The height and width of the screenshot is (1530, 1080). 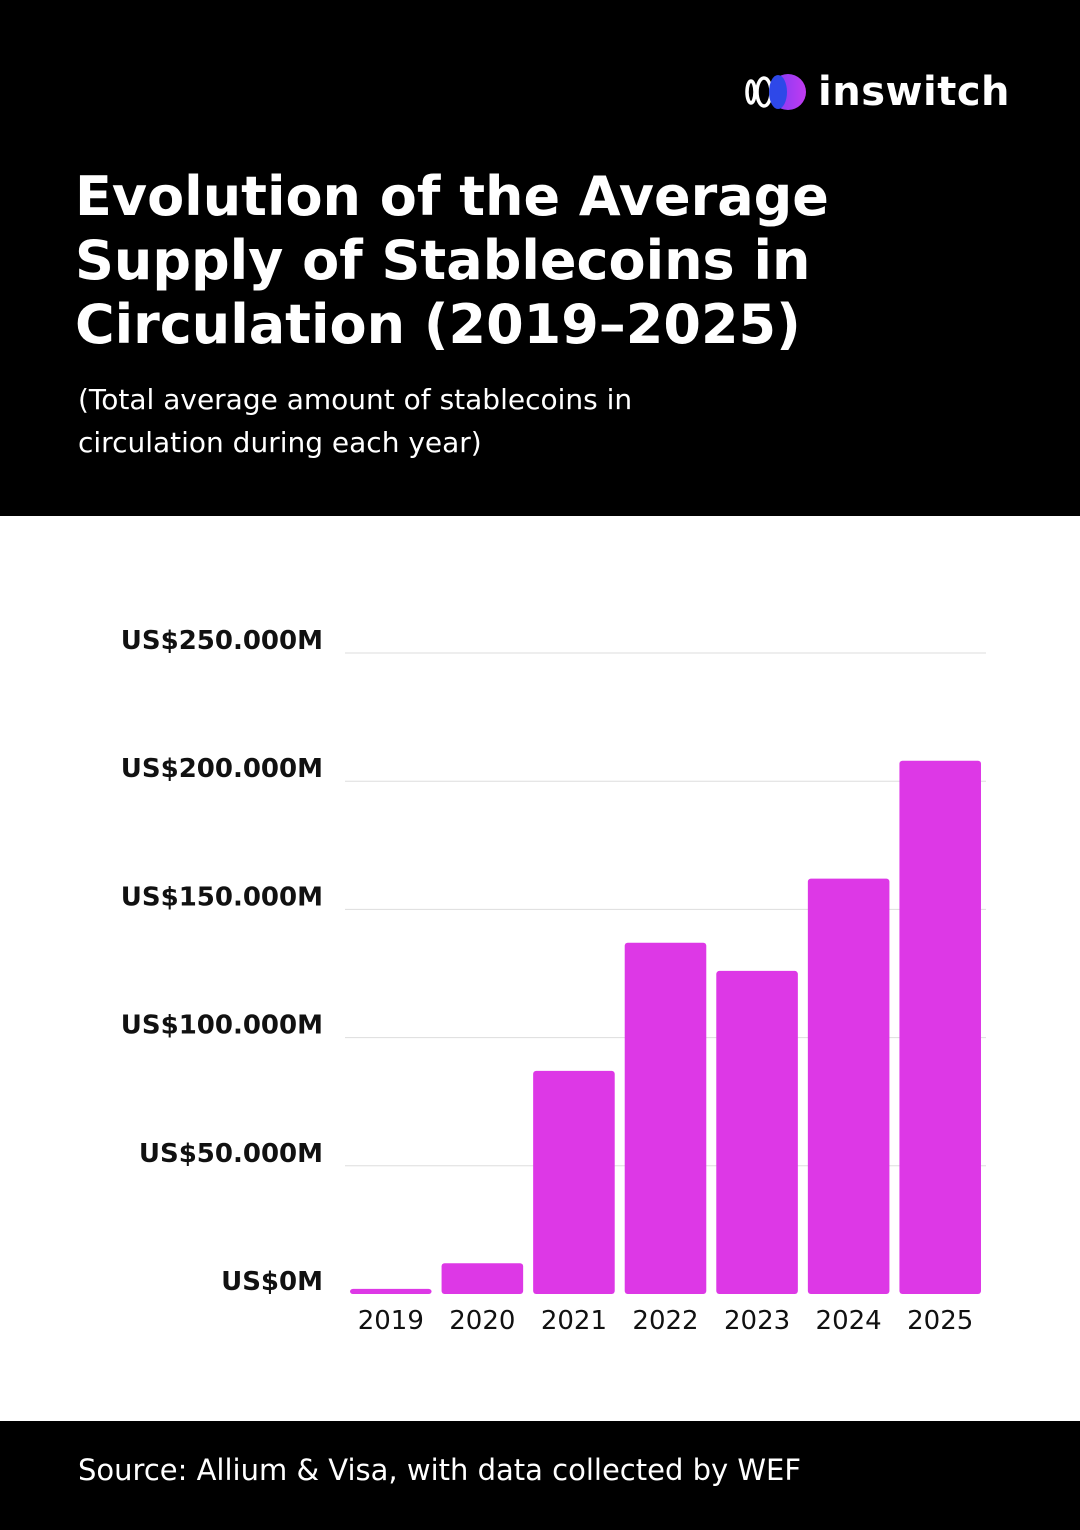 What do you see at coordinates (574, 1321) in the screenshot?
I see `x-tick-label: 2021` at bounding box center [574, 1321].